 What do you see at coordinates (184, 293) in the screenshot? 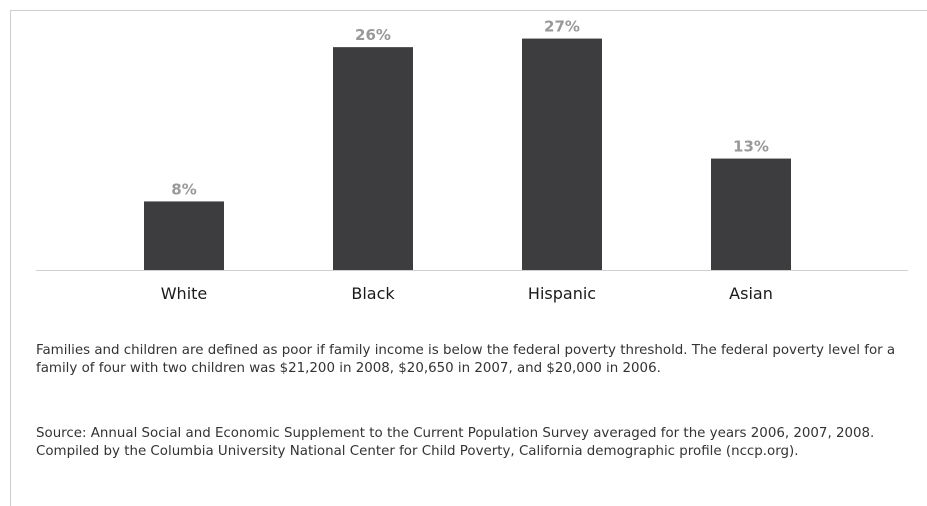
I see `category-label-white: White` at bounding box center [184, 293].